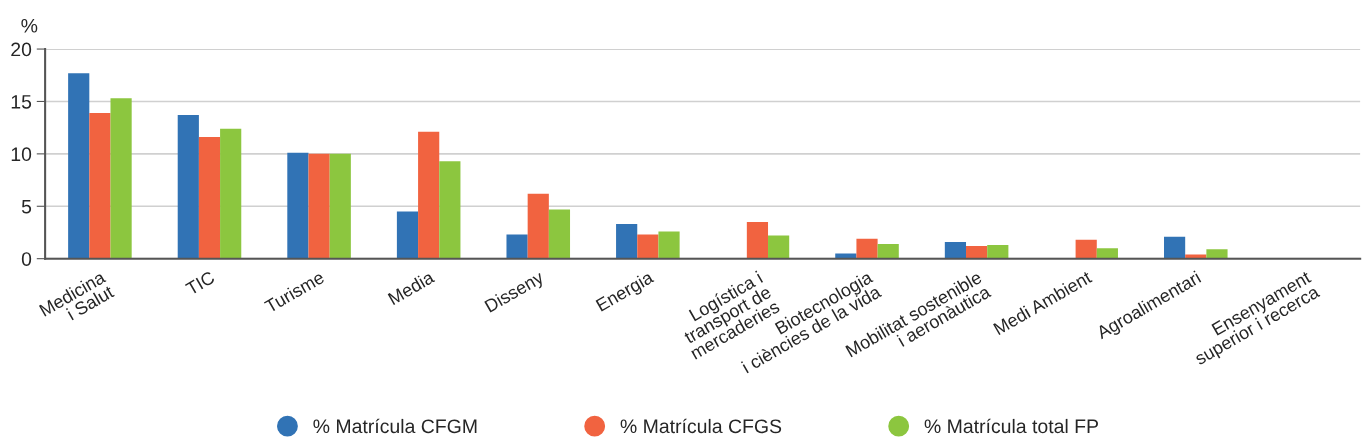  What do you see at coordinates (29, 25) in the screenshot?
I see `y-axis-title: %` at bounding box center [29, 25].